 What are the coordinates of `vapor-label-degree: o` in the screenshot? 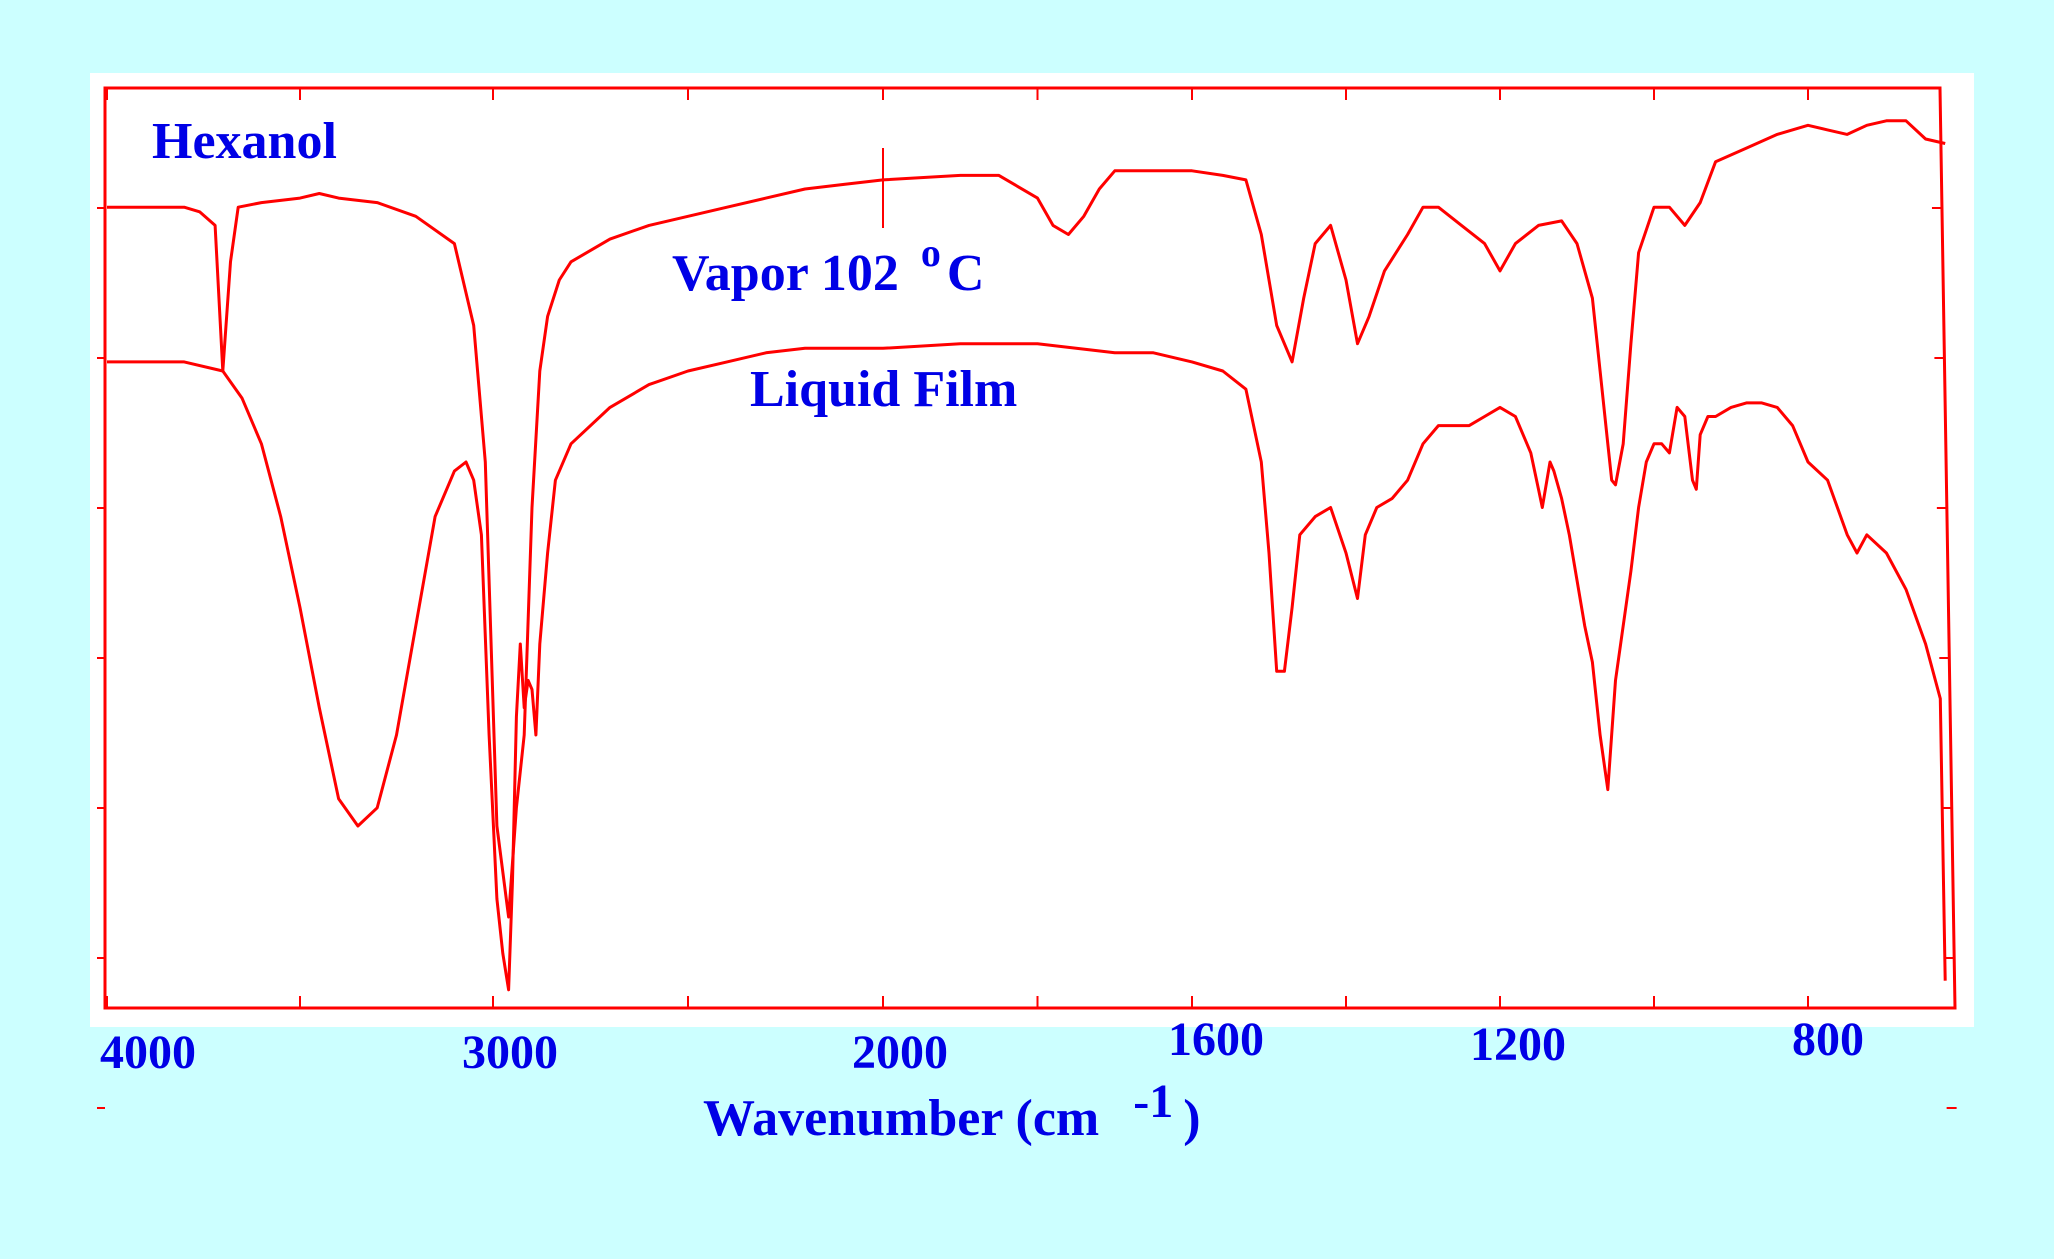 It's located at (931, 252).